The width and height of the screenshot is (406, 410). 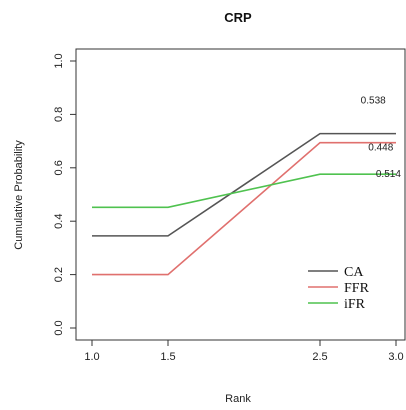 I want to click on y-axis-label: Cumulative Probability, so click(x=19, y=195).